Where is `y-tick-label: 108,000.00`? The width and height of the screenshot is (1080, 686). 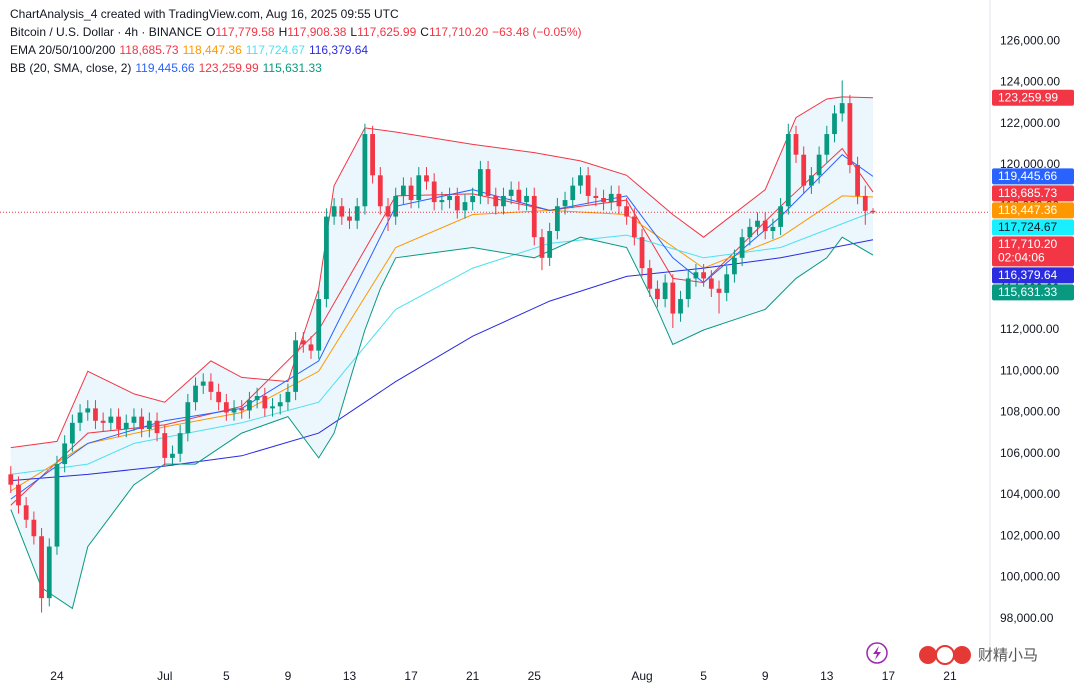 y-tick-label: 108,000.00 is located at coordinates (1030, 412).